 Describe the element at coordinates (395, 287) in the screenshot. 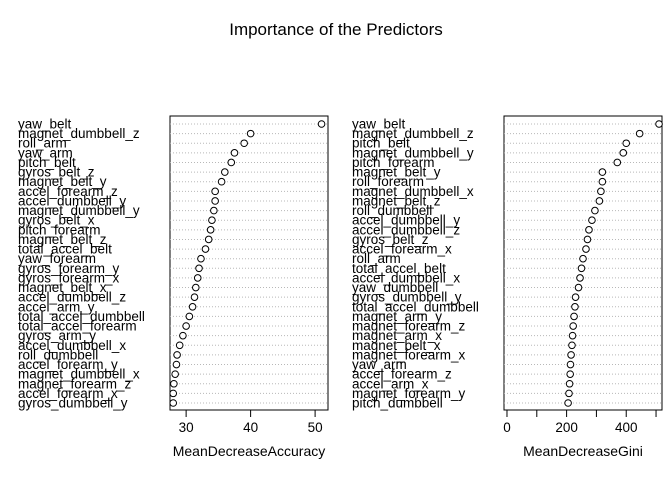

I see `variable-label: yaw_dumbbell` at that location.